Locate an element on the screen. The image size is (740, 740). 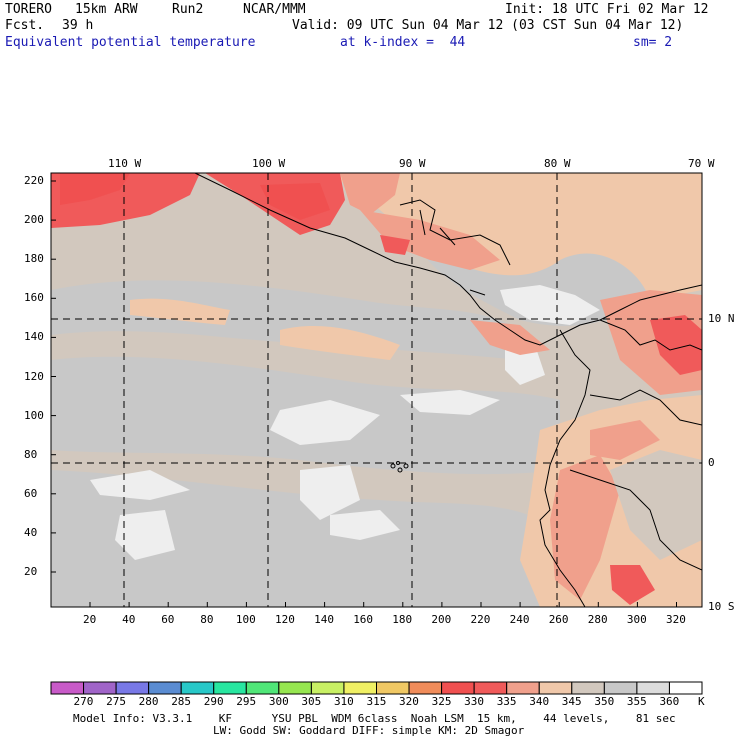
model-name: TORERO is located at coordinates (28, 9).